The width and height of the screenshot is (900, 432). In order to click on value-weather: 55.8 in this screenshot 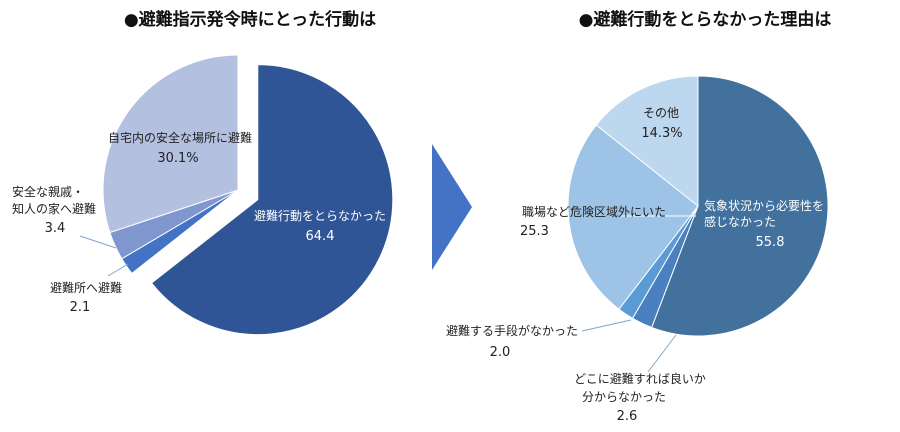, I will do `click(770, 242)`.